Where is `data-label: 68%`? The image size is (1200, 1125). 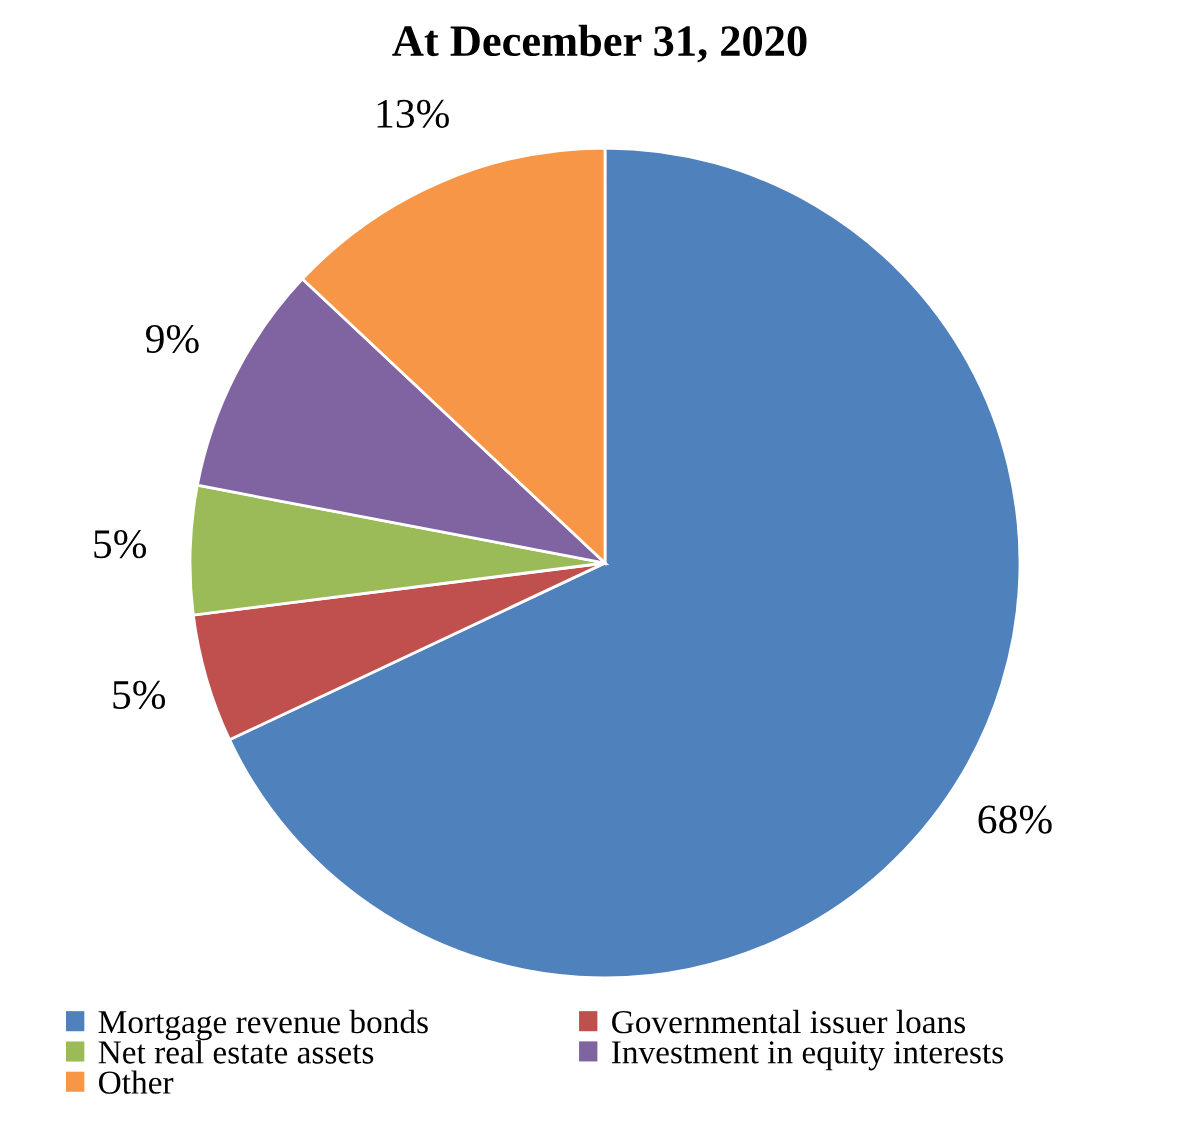
data-label: 68% is located at coordinates (1015, 819).